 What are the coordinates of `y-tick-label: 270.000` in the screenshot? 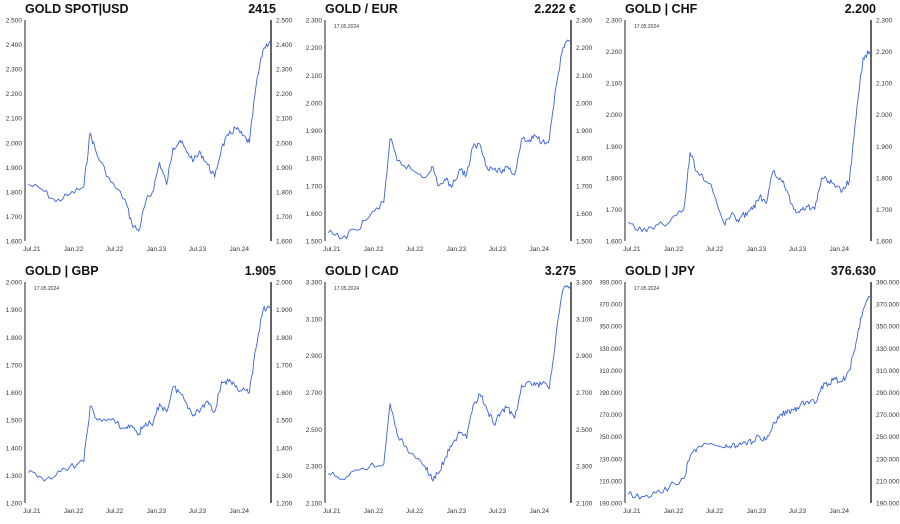 It's located at (611, 415).